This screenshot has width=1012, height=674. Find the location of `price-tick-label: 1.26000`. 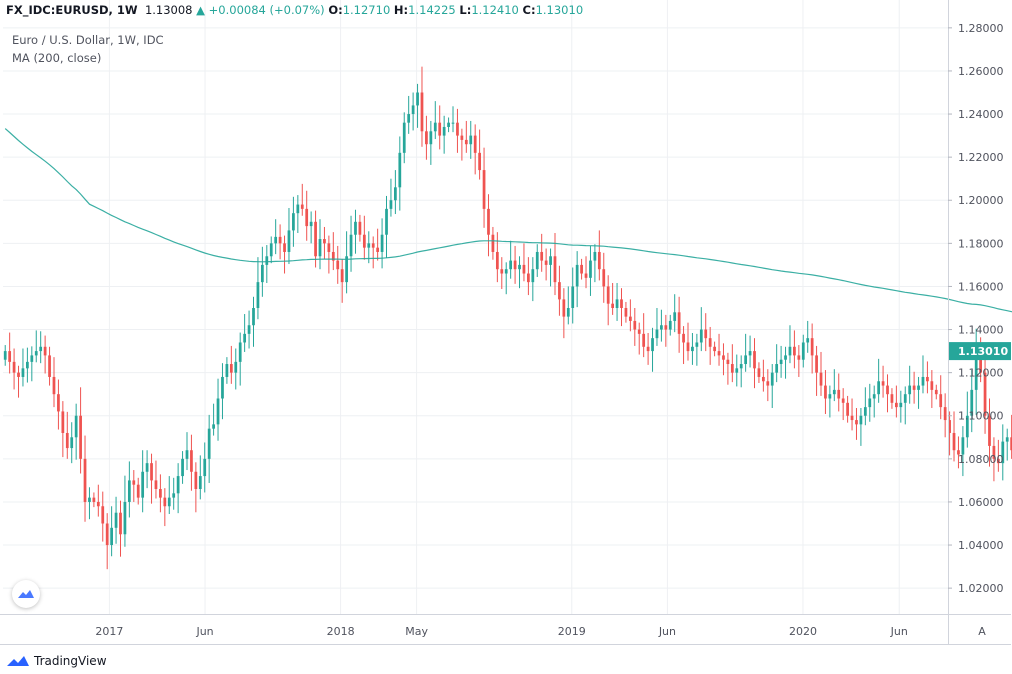

price-tick-label: 1.26000 is located at coordinates (981, 71).